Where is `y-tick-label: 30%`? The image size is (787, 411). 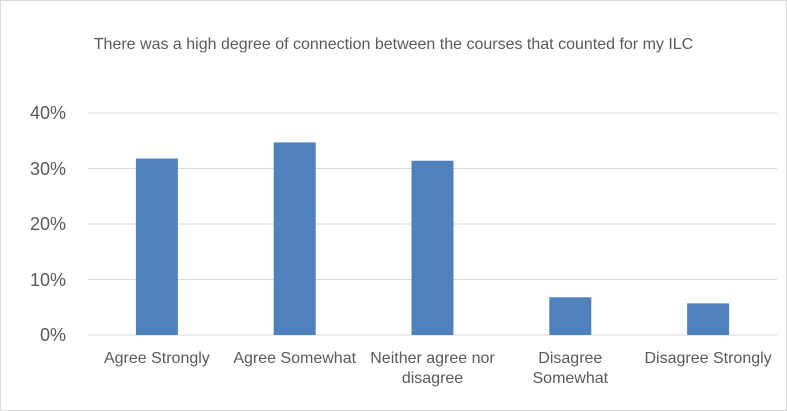 y-tick-label: 30% is located at coordinates (47, 168).